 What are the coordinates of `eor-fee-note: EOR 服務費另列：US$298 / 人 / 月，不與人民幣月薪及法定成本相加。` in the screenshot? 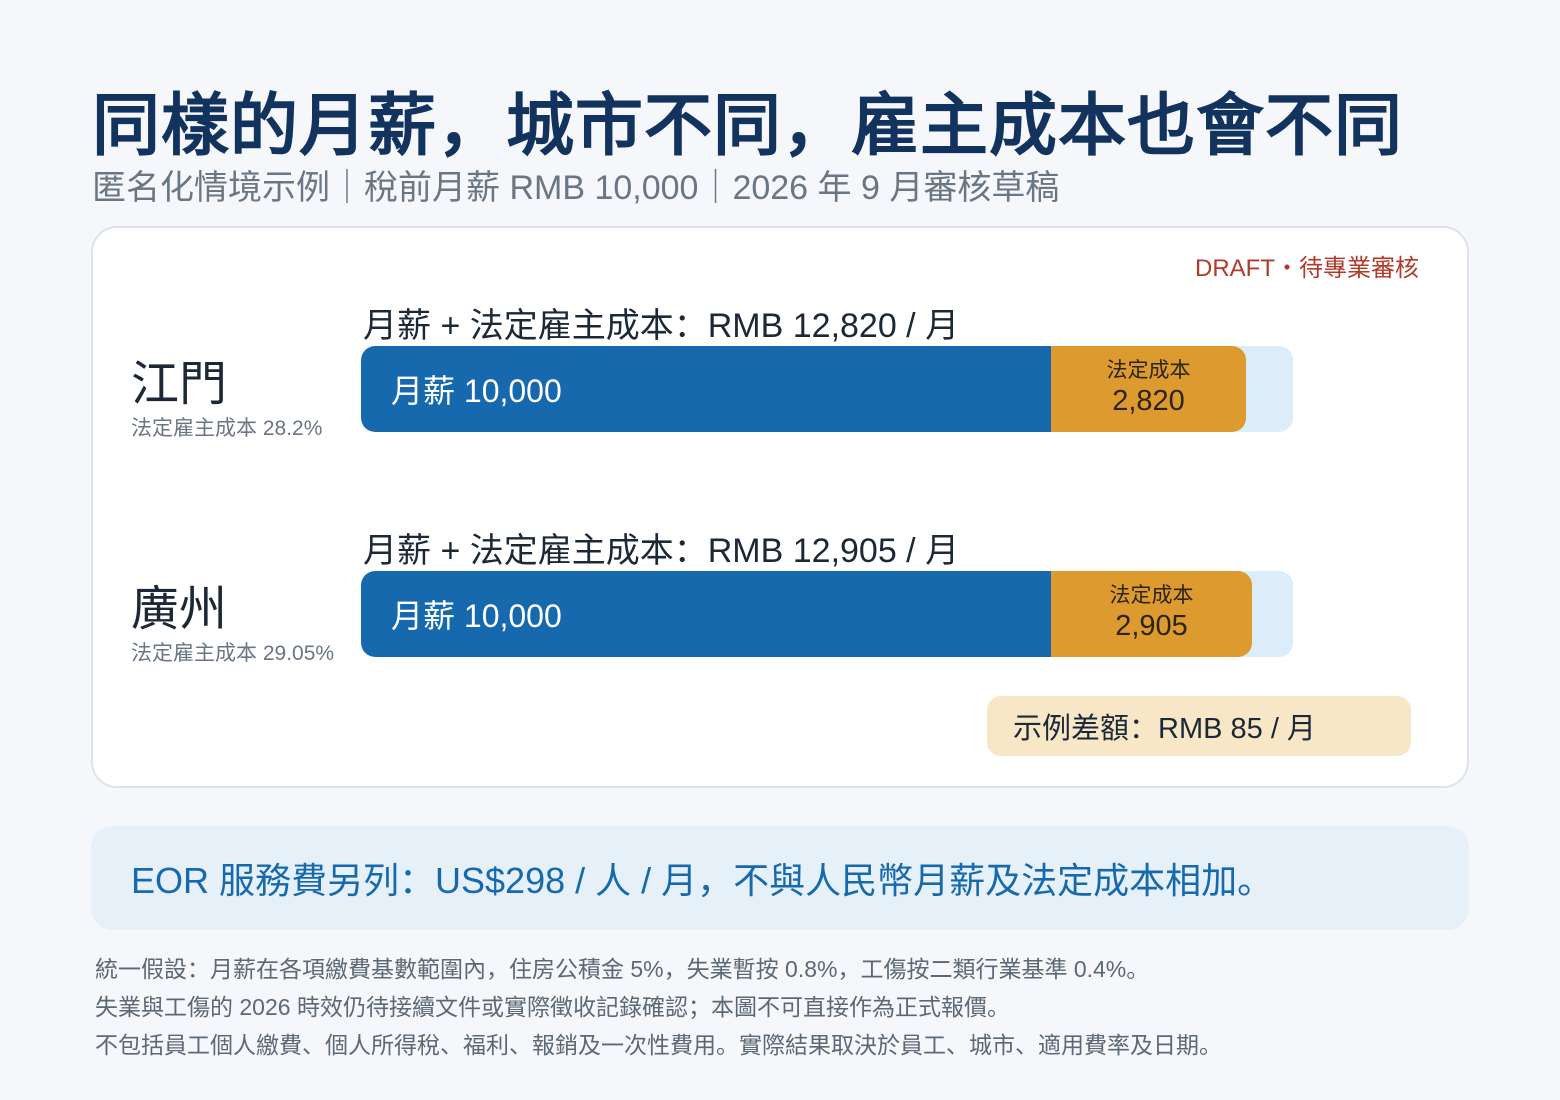 It's located at (780, 878).